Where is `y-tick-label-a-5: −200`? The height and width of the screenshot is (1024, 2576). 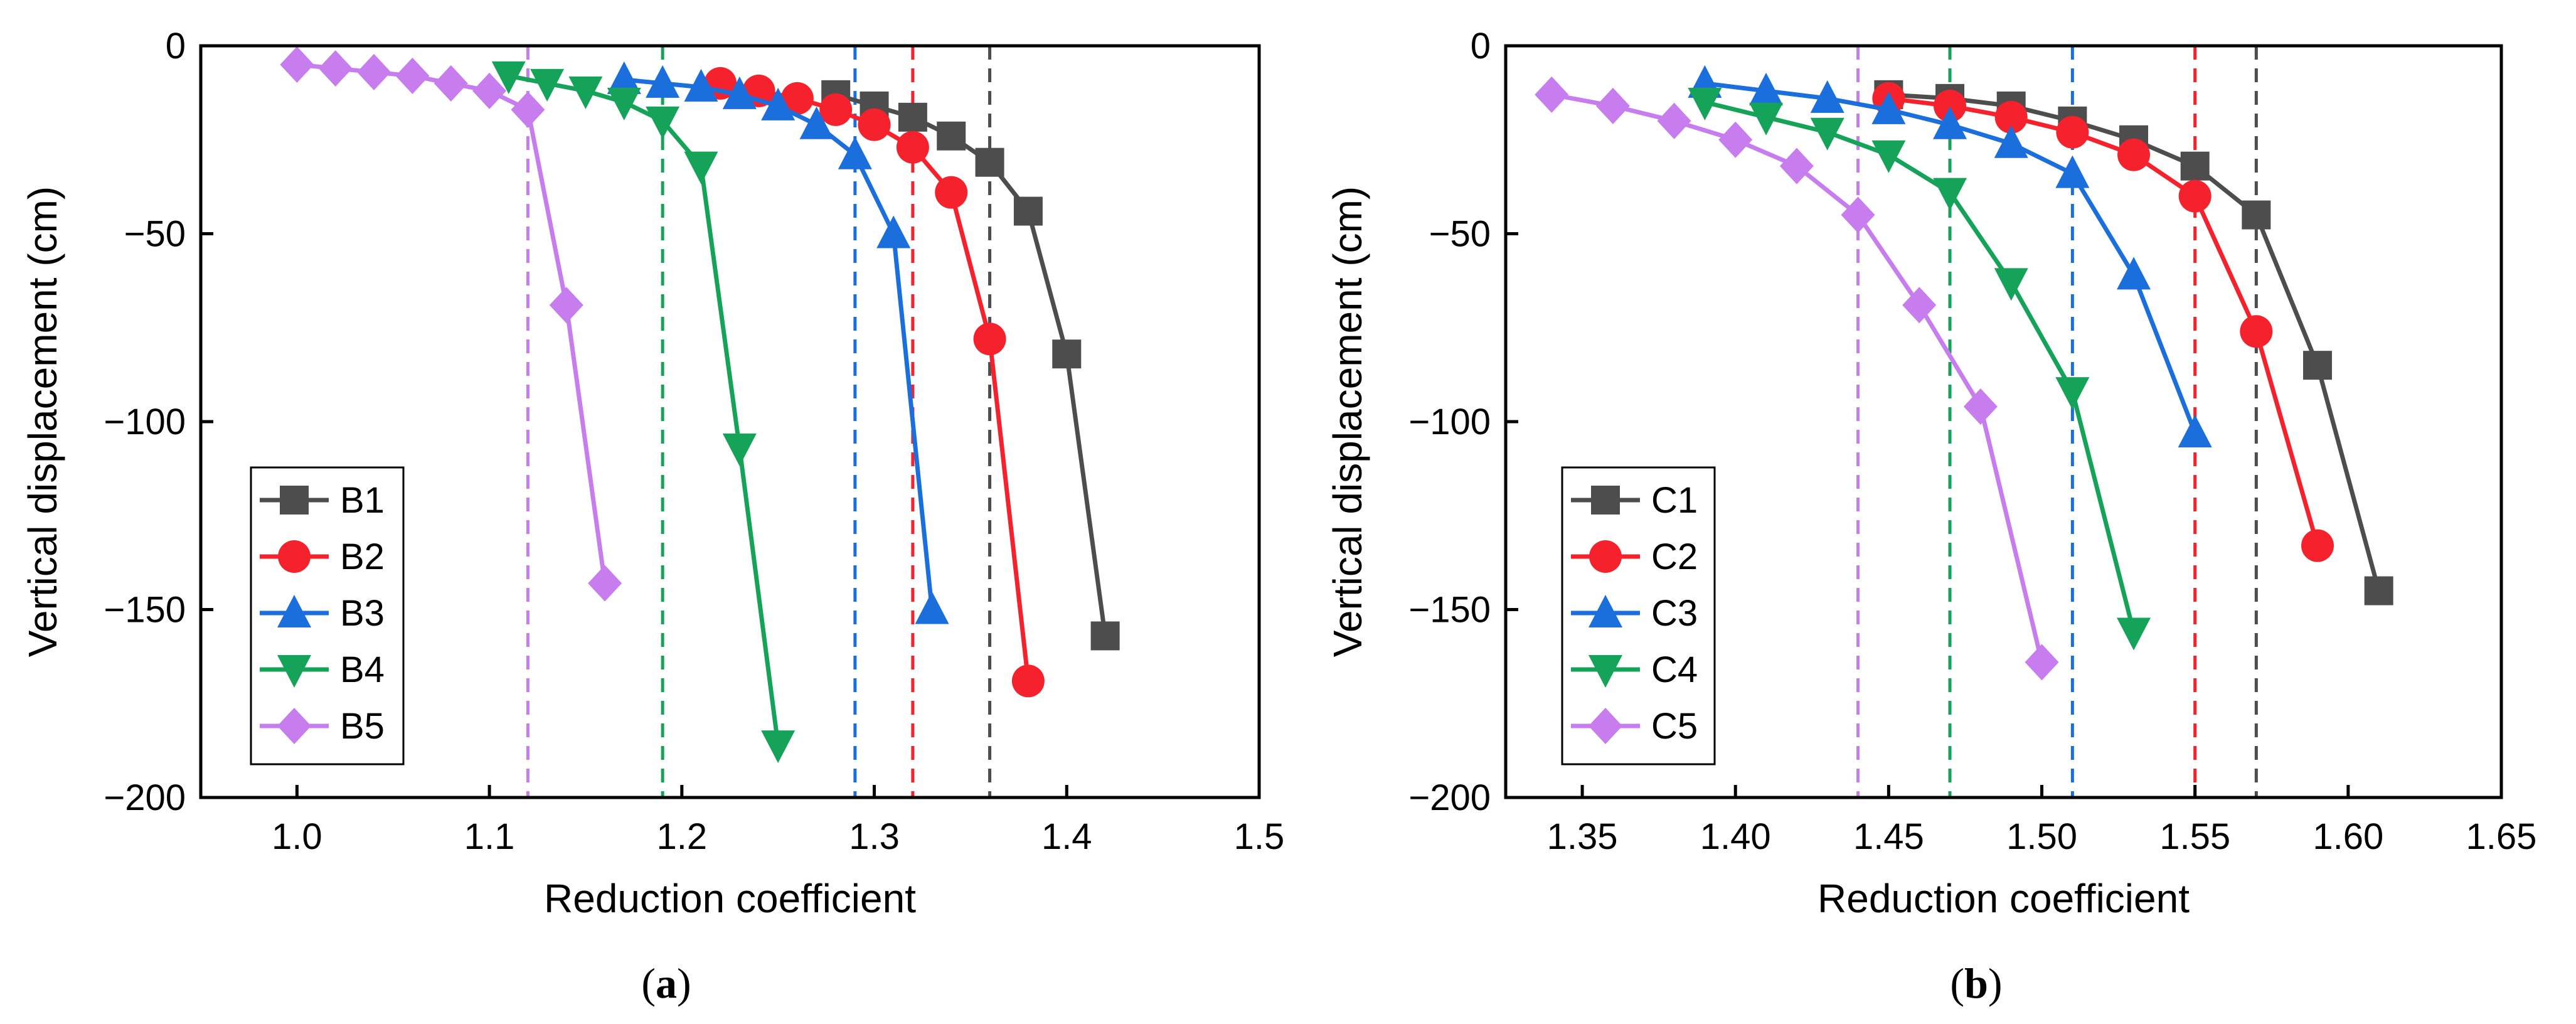 y-tick-label-a-5: −200 is located at coordinates (145, 797).